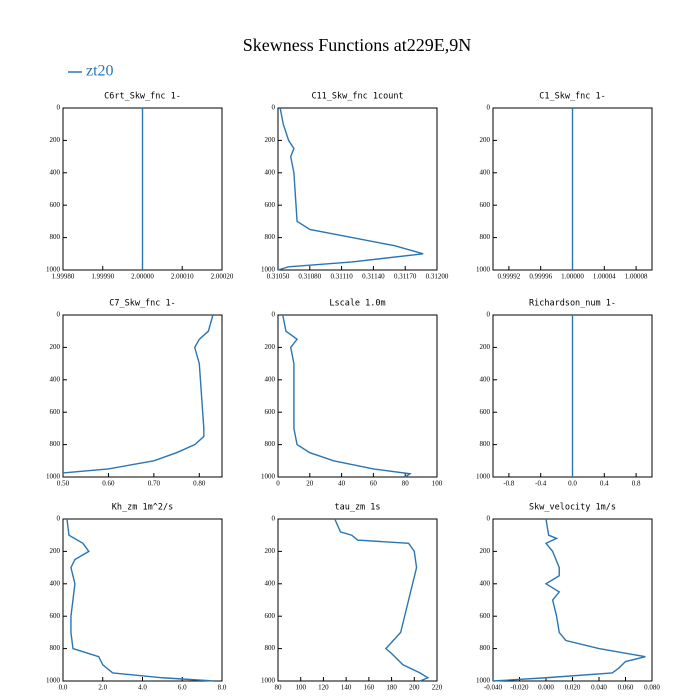 This screenshot has width=700, height=700. Describe the element at coordinates (102, 277) in the screenshot. I see `x-tick-label: 1.99990` at that location.